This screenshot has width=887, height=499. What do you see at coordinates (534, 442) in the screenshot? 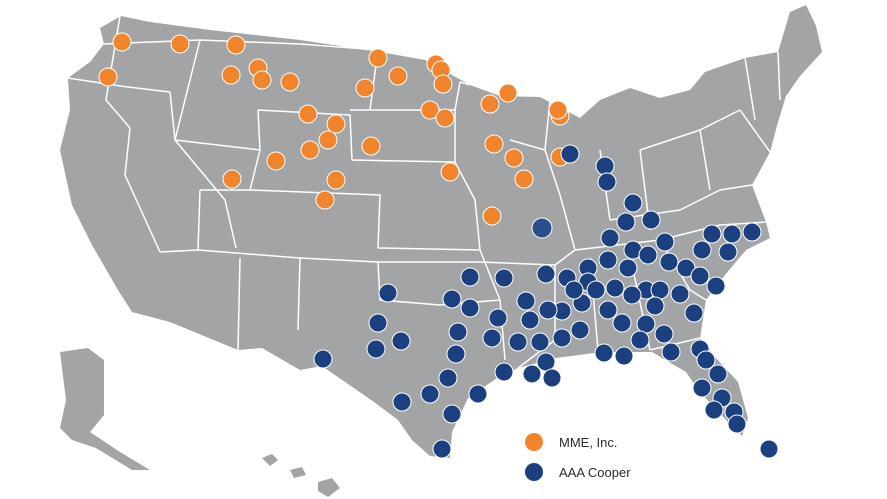
I see `mme-swatch` at bounding box center [534, 442].